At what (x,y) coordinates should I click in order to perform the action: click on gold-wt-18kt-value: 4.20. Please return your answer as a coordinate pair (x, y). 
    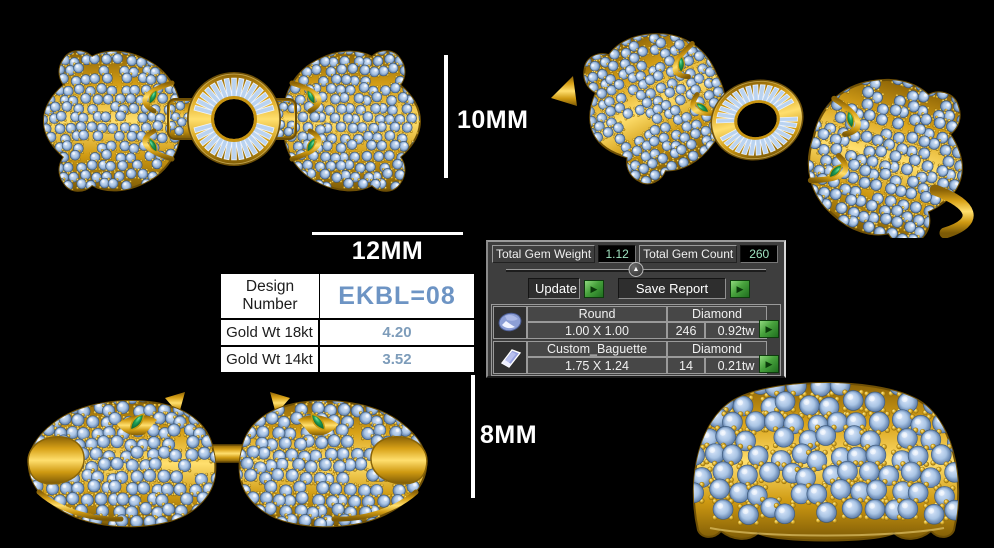
    Looking at the image, I should click on (397, 332).